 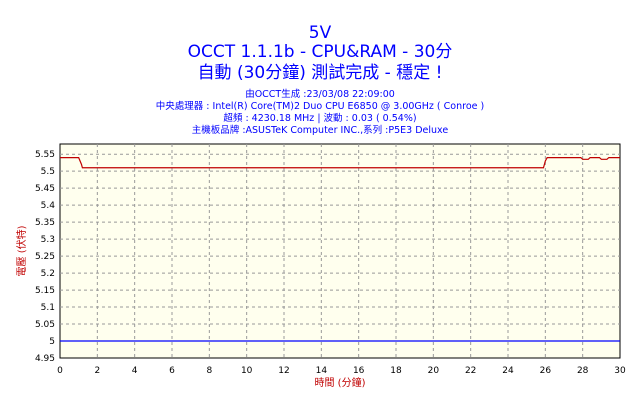 What do you see at coordinates (341, 371) in the screenshot?
I see `x-tick-labels: 0 2 4 6 8 10 12 14 16 18 20 22 24 26 28 30` at bounding box center [341, 371].